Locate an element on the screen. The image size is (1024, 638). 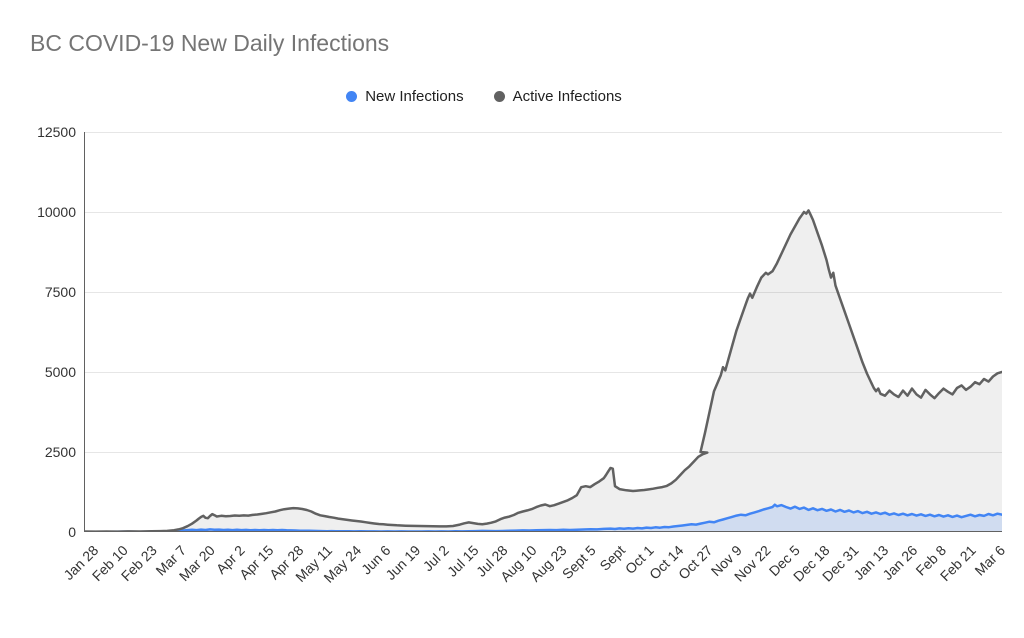
x-axis-label: Sept is located at coordinates (612, 558).